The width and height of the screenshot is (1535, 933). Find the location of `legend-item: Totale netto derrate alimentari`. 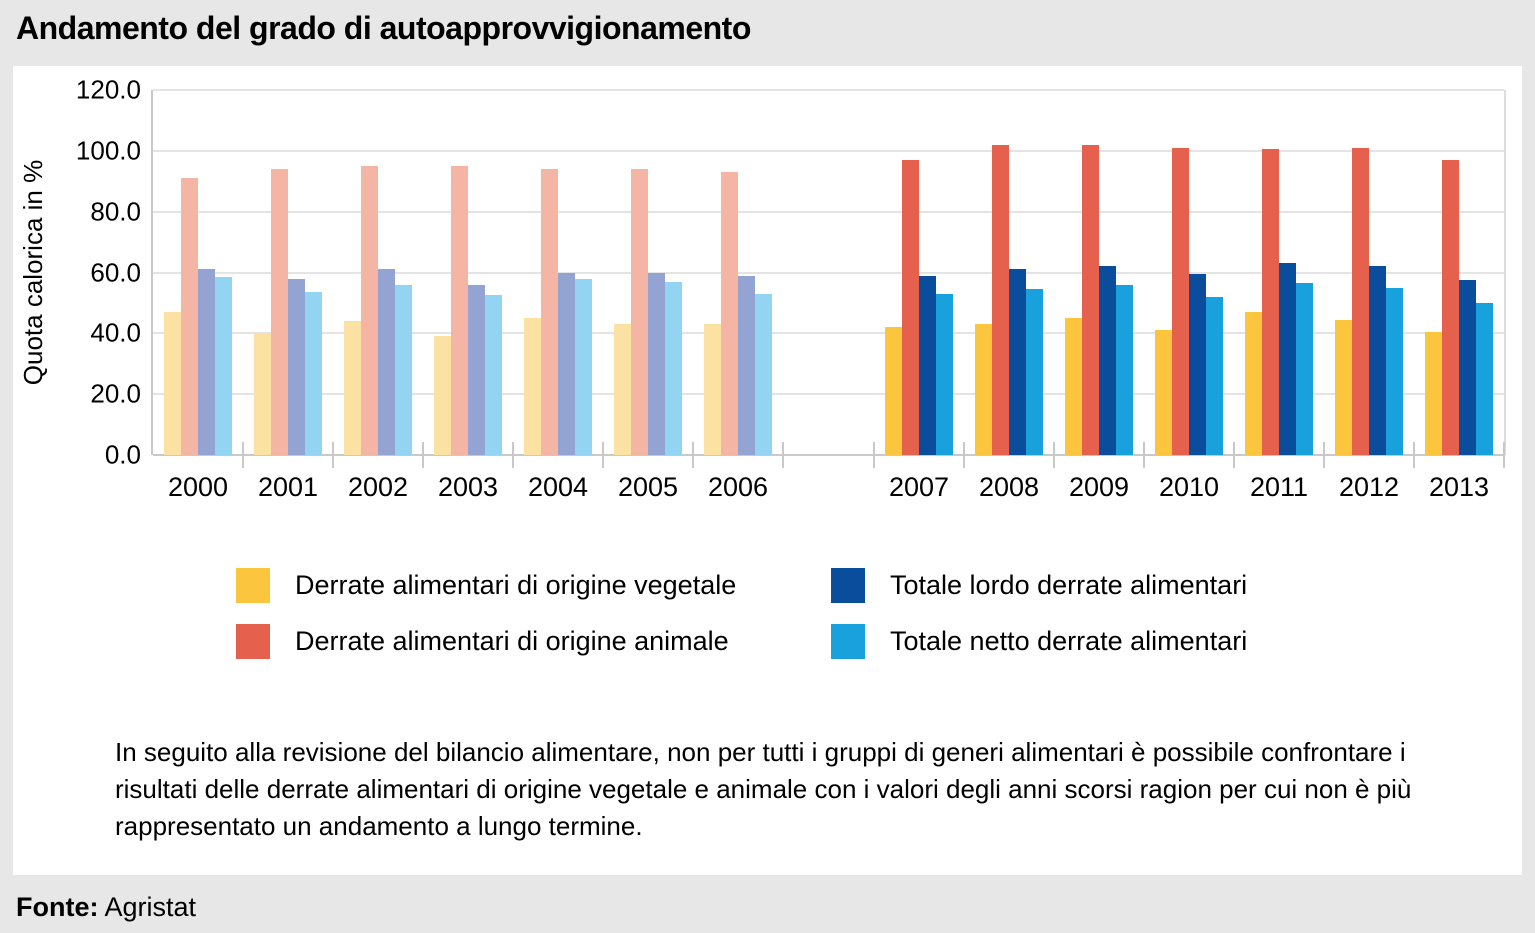

legend-item: Totale netto derrate alimentari is located at coordinates (1039, 641).